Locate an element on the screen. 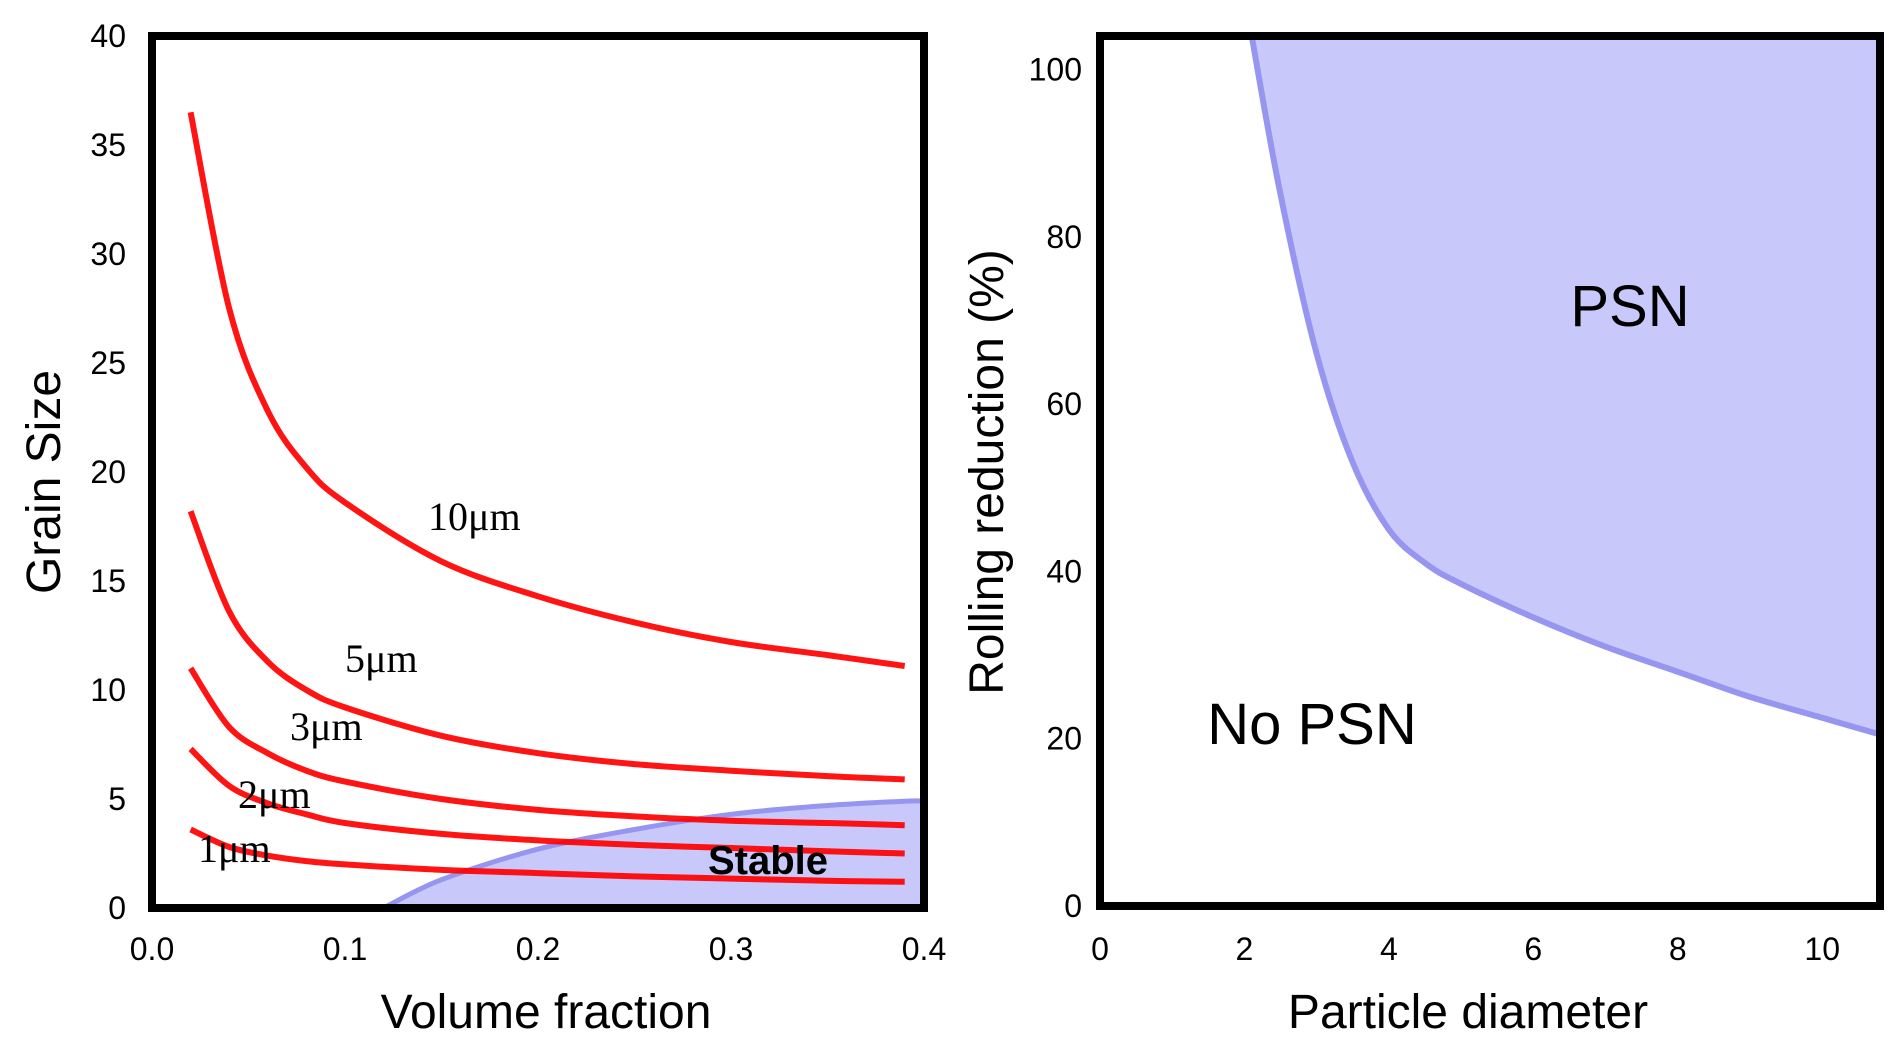 The image size is (1889, 1045). x-tick-label: 10 is located at coordinates (1822, 949).